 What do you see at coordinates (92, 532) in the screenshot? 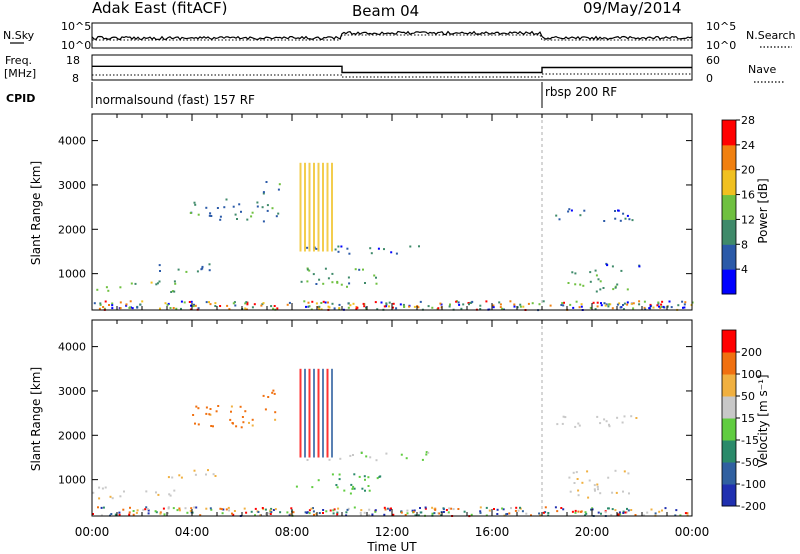
I see `x-tick-label: 00:00` at bounding box center [92, 532].